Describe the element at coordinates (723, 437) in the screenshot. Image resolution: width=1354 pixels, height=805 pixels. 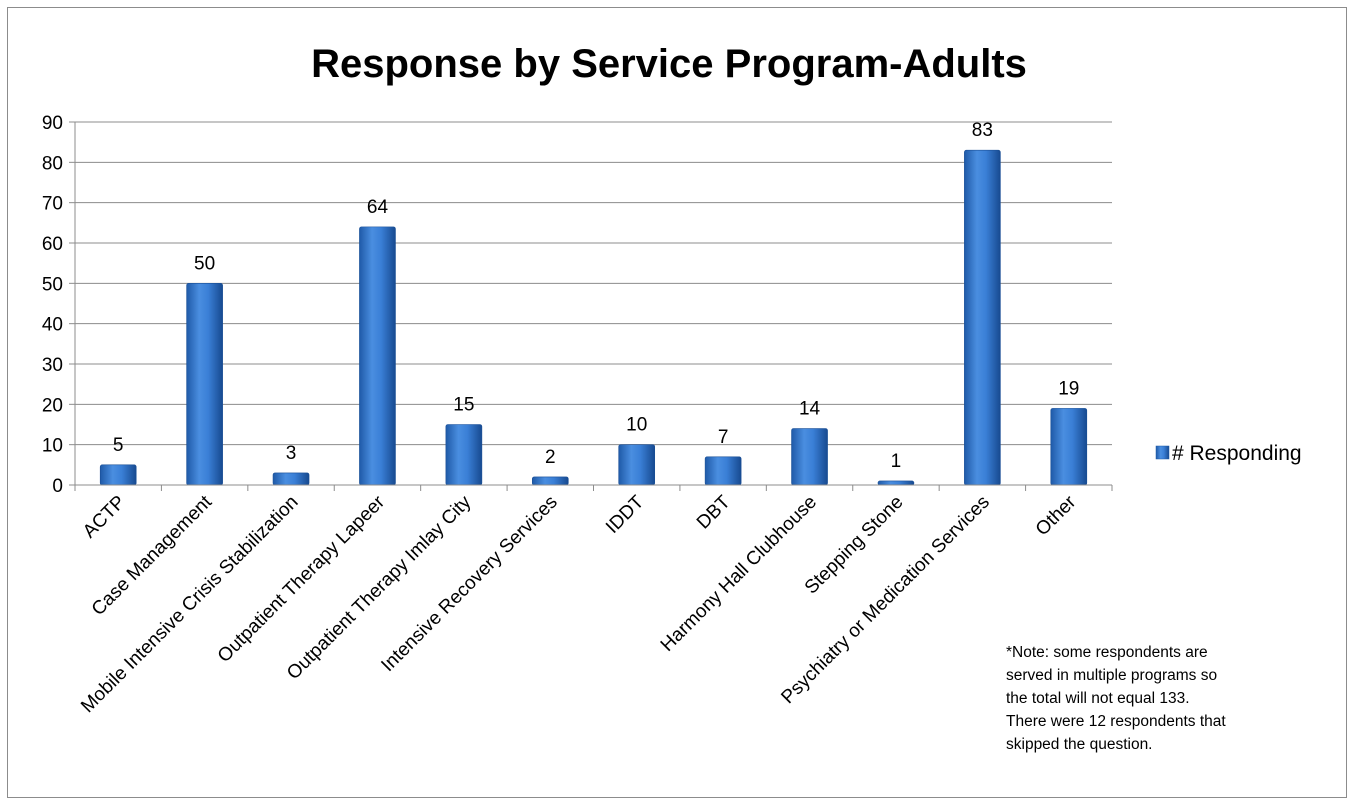
I see `data-label: 7` at that location.